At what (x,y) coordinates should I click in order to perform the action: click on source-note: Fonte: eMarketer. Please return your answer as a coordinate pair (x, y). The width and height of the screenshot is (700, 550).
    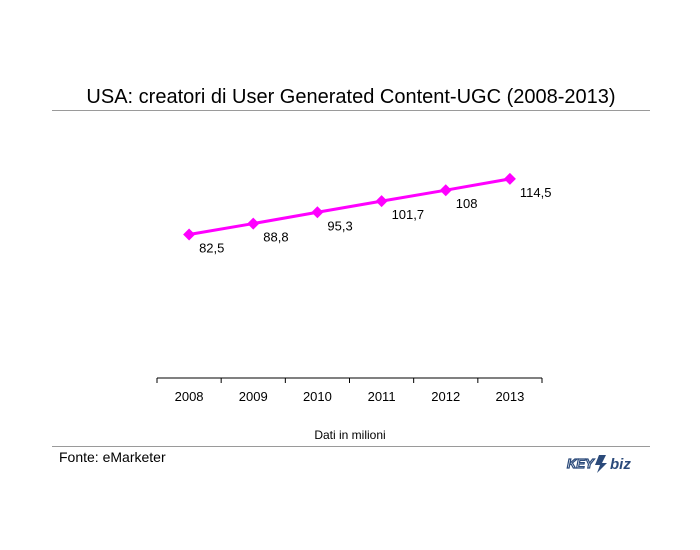
    Looking at the image, I should click on (112, 457).